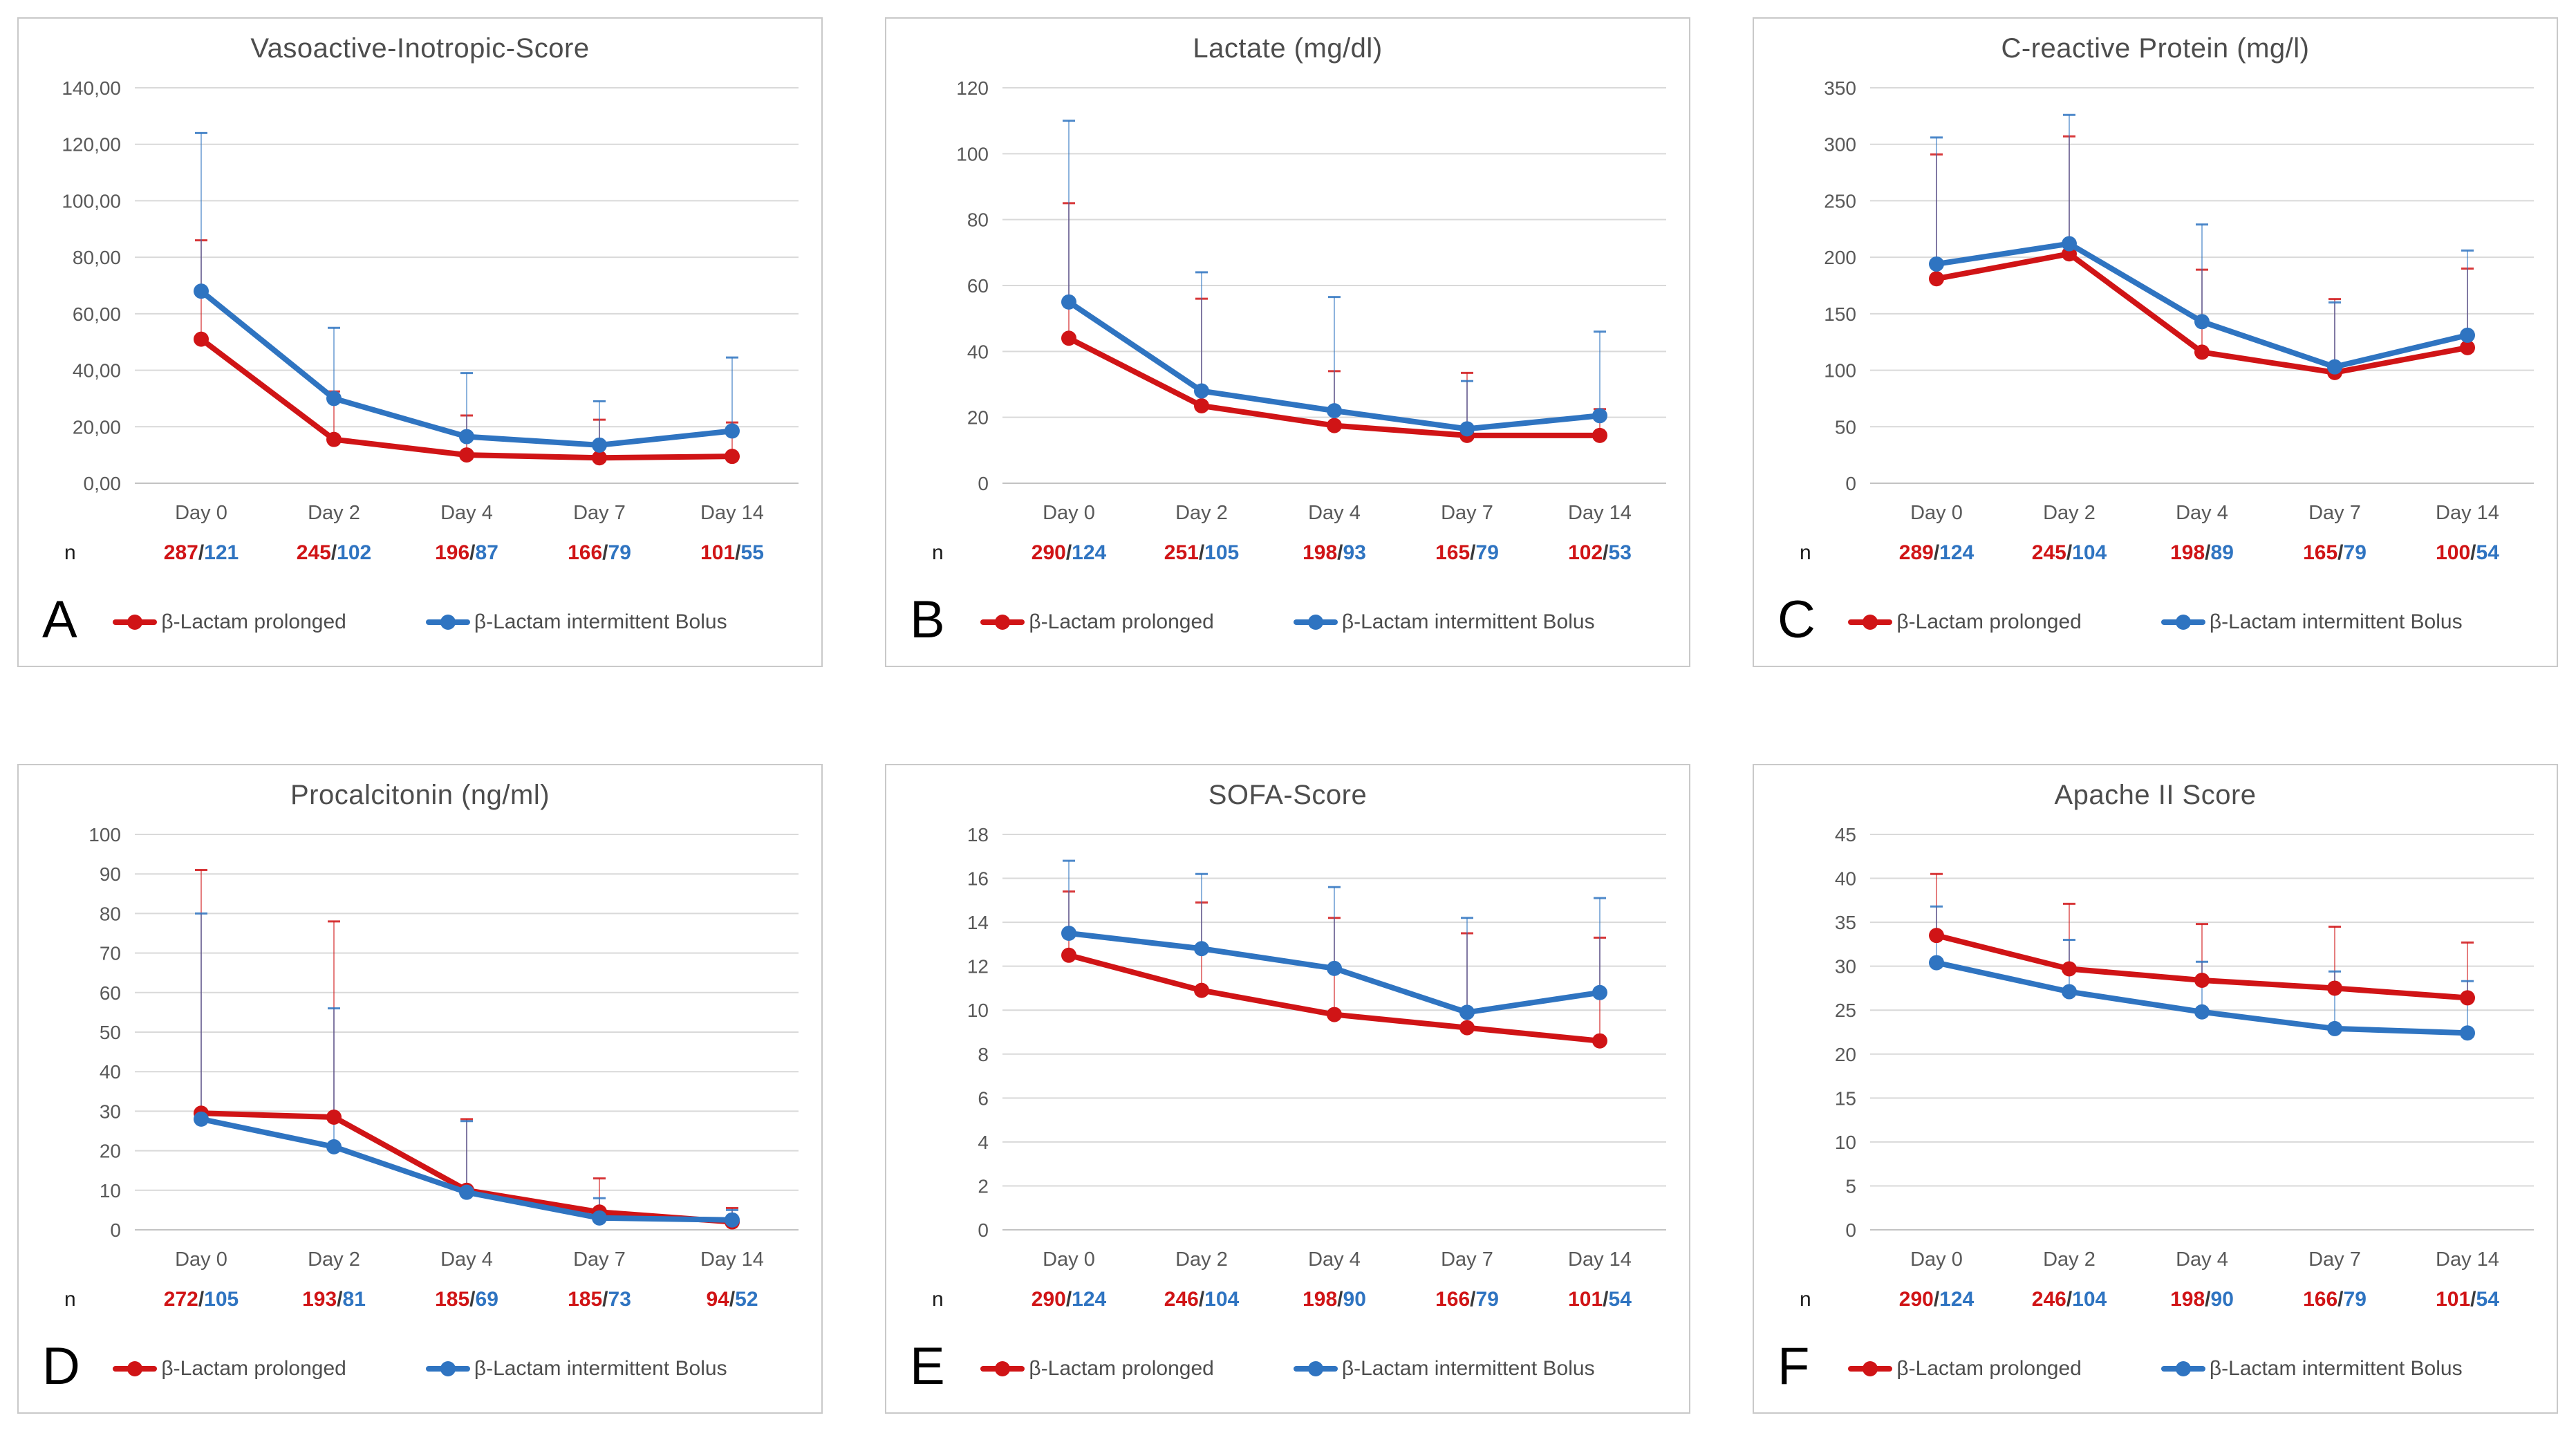 This screenshot has height=1431, width=2576. What do you see at coordinates (97, 314) in the screenshot?
I see `svg-text: 60,00` at bounding box center [97, 314].